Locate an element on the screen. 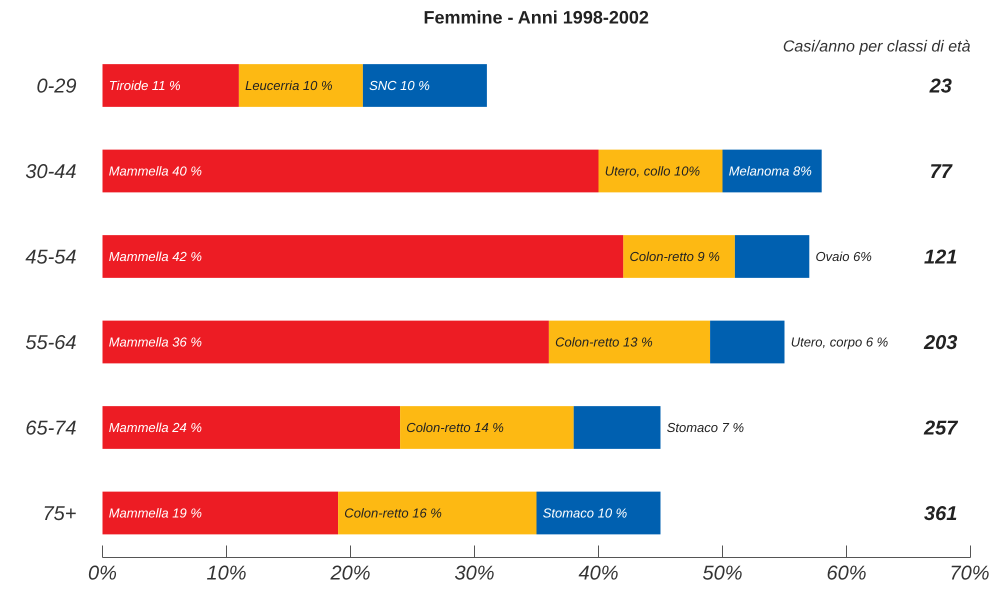 The height and width of the screenshot is (597, 989). x-tick-label: 30% is located at coordinates (474, 573).